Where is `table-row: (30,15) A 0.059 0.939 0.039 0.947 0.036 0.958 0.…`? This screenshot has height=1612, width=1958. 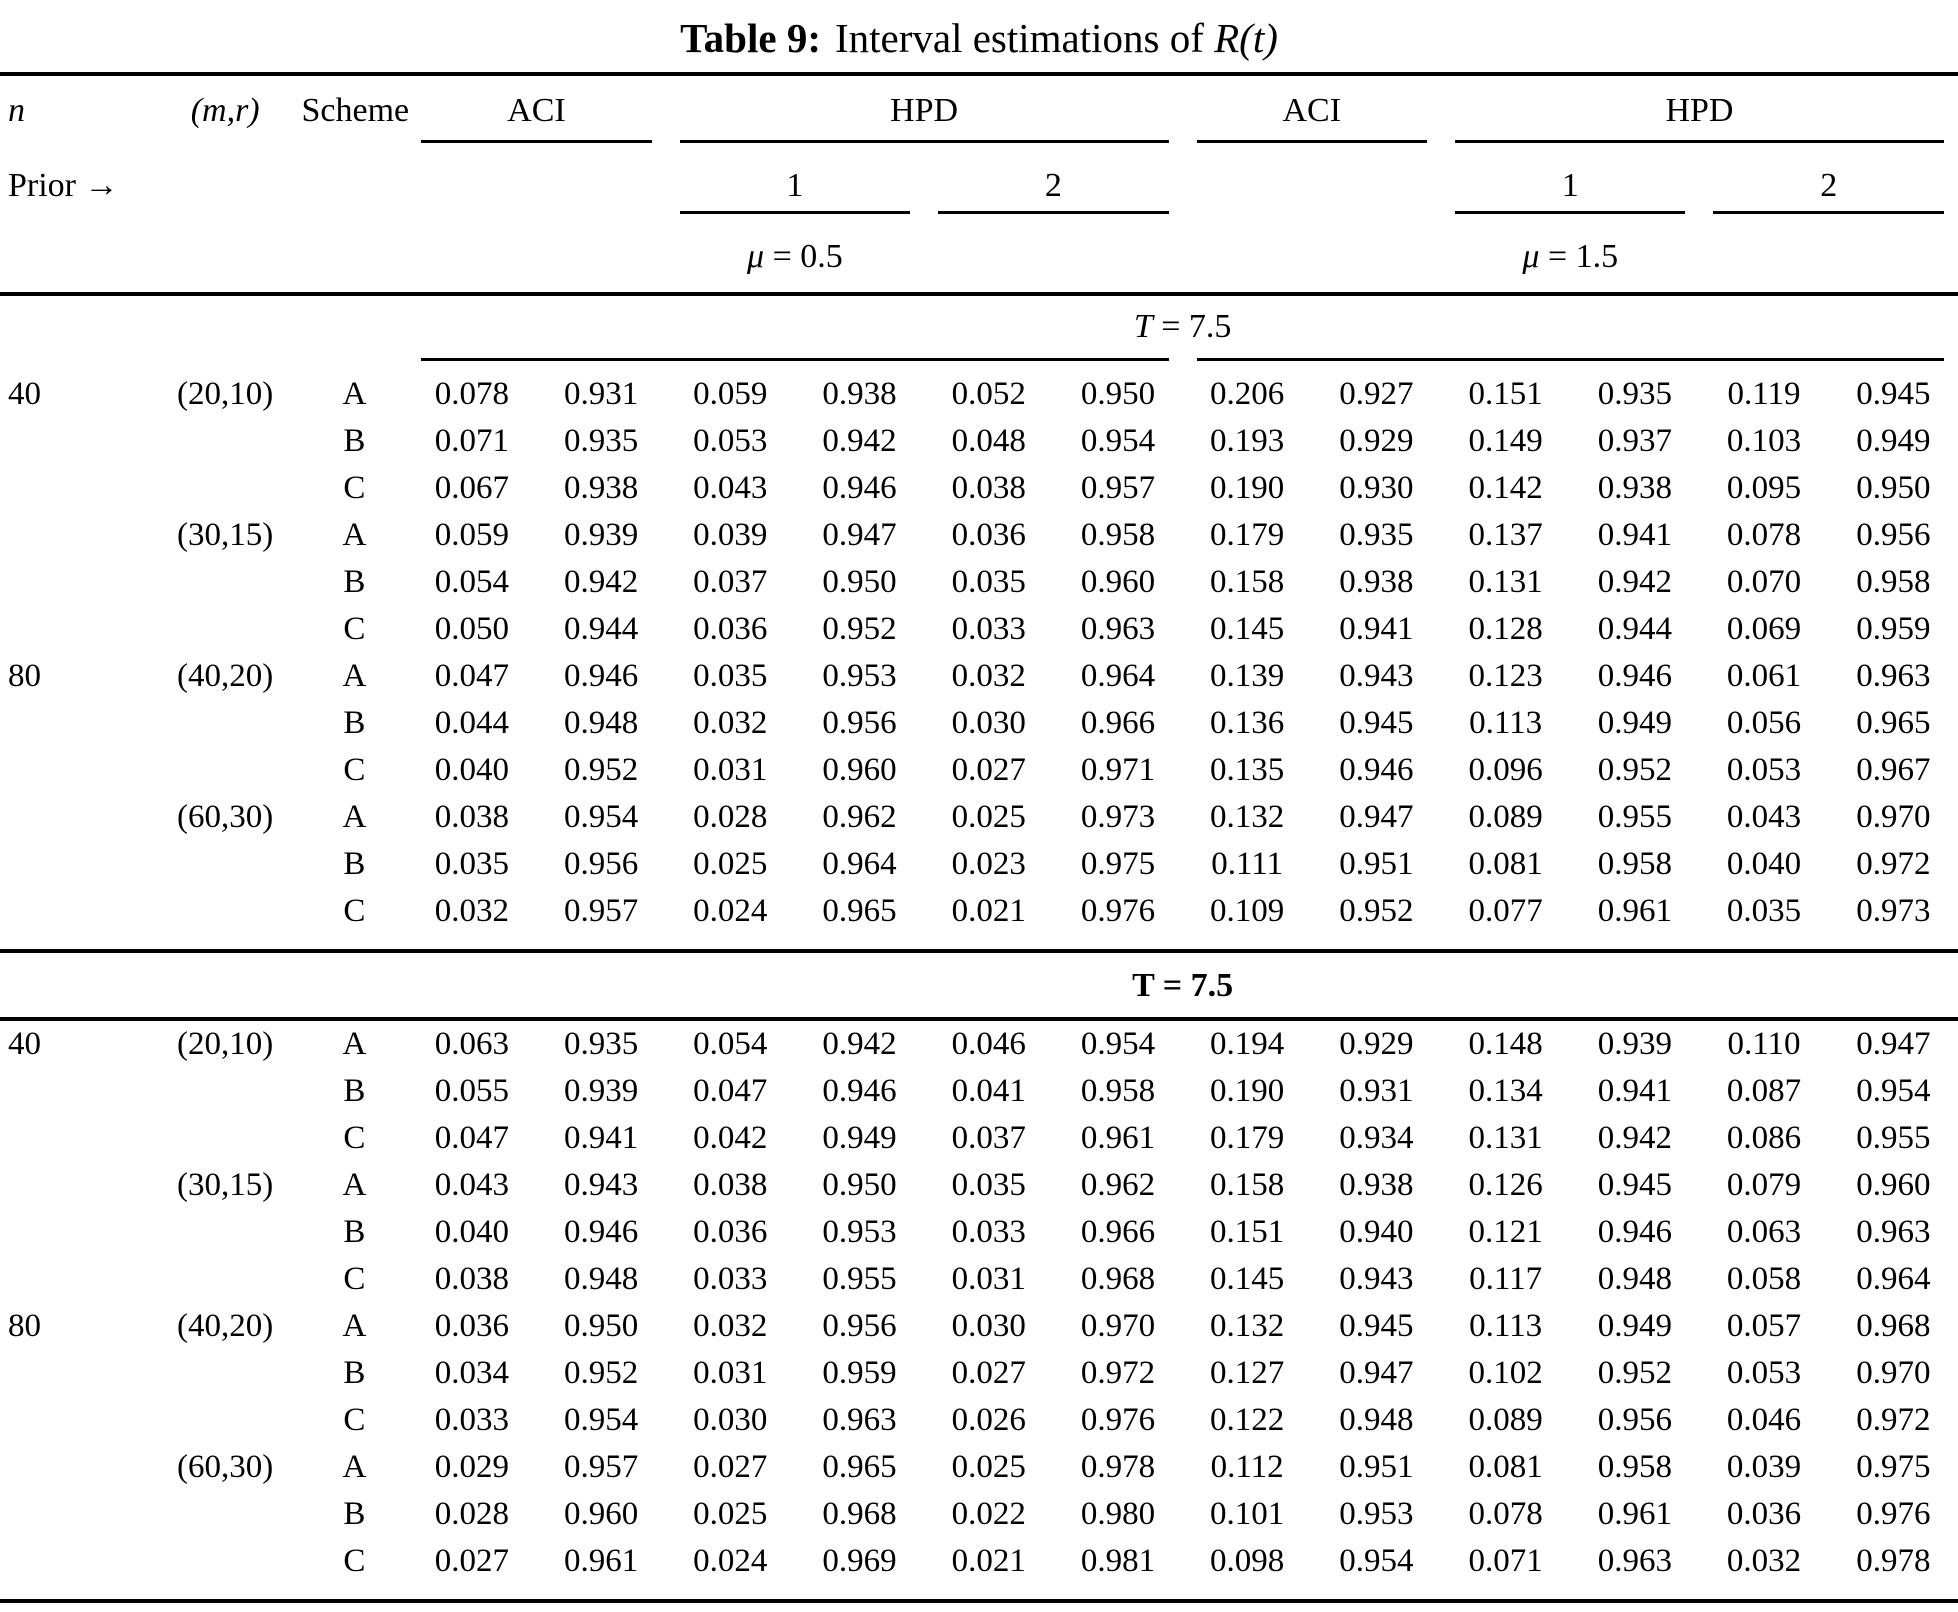
table-row: (30,15) A 0.059 0.939 0.039 0.947 0.036 0.958 0.… is located at coordinates (979, 535).